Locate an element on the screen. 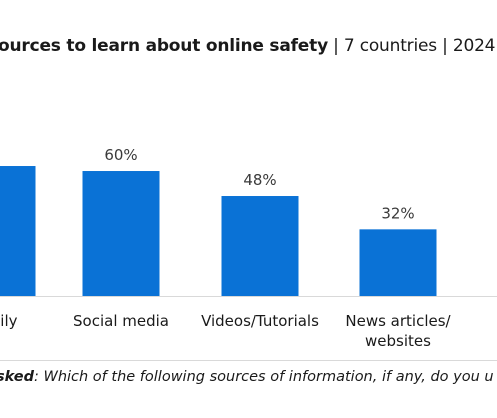 The width and height of the screenshot is (497, 418). category-label-0: amily is located at coordinates (9, 321).